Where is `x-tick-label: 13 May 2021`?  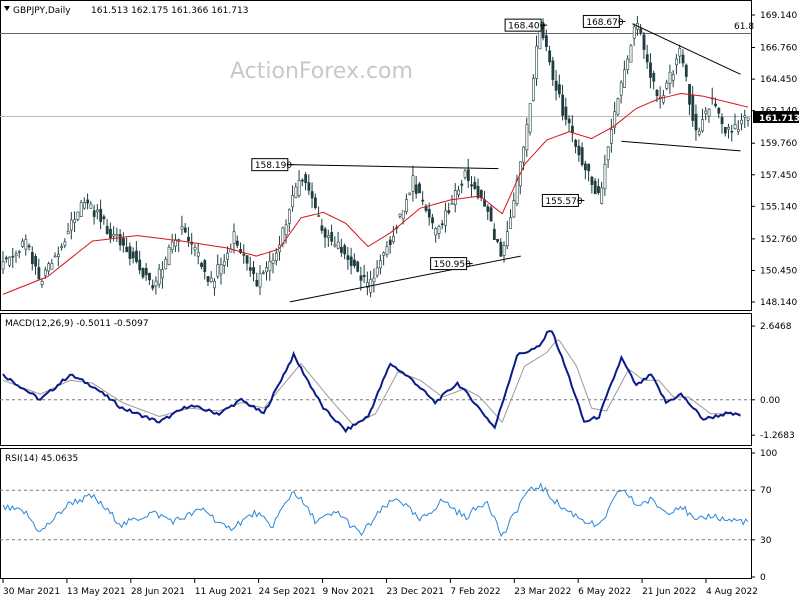
x-tick-label: 13 May 2021 is located at coordinates (96, 592).